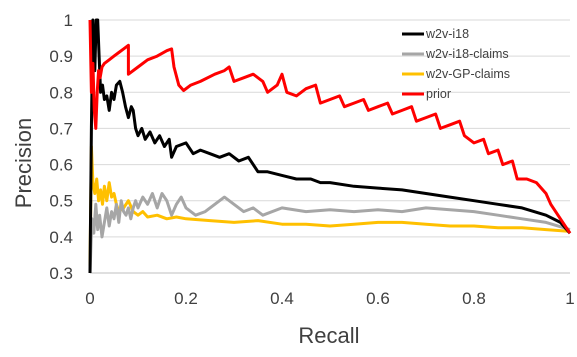 The image size is (577, 357). Describe the element at coordinates (61, 165) in the screenshot. I see `y-tick-label: 0.6` at that location.